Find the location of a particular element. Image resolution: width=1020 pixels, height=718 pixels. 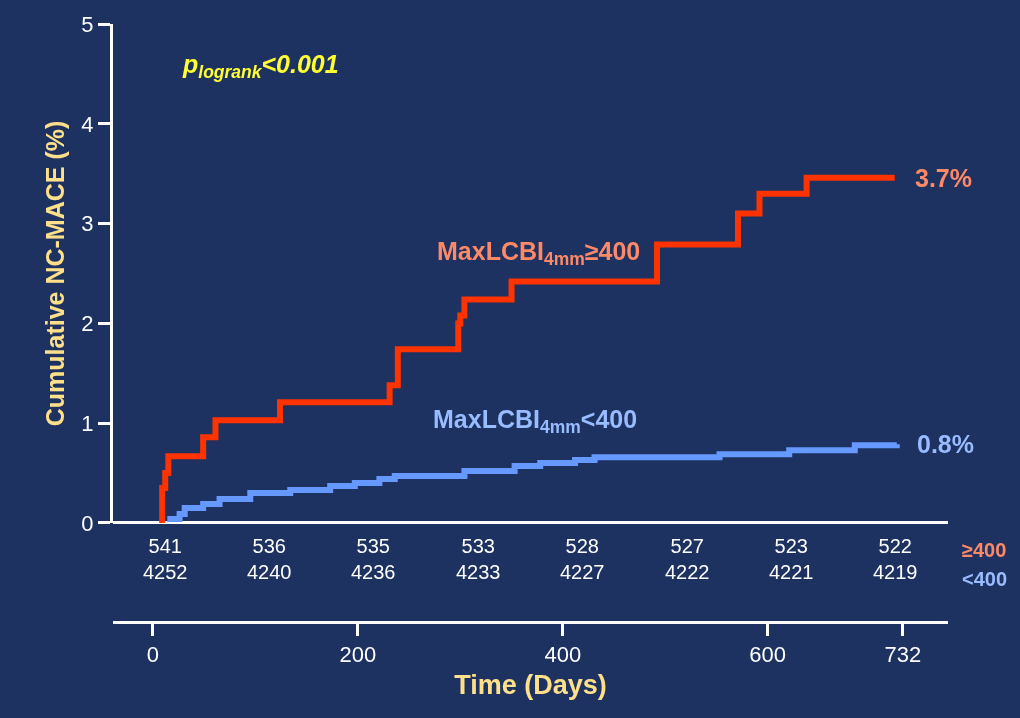

text: 536 4240 is located at coordinates (269, 559).